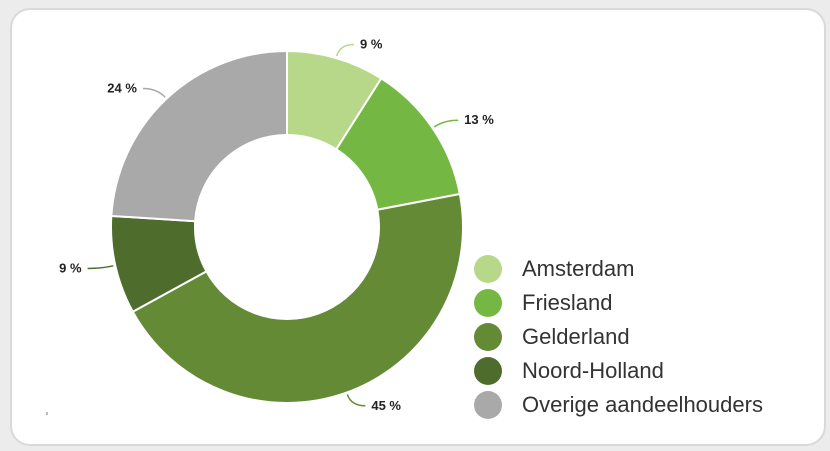 This screenshot has height=451, width=830. What do you see at coordinates (593, 370) in the screenshot?
I see `legend-label: Noord-Holland` at bounding box center [593, 370].